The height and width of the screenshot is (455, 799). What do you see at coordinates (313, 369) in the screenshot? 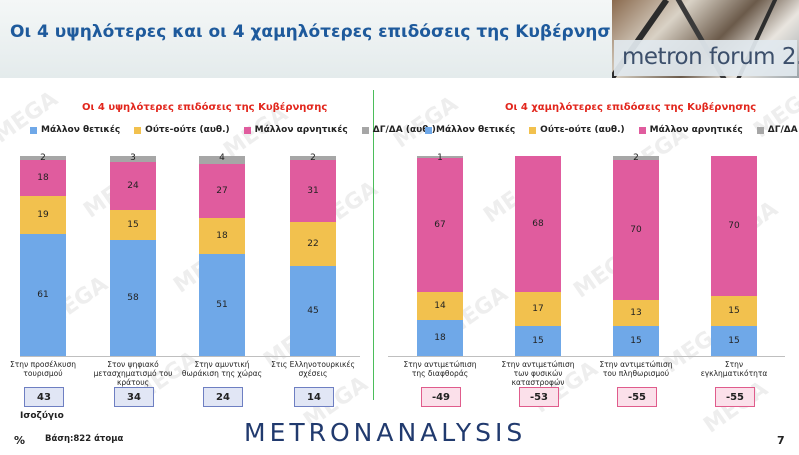
I see `category-label: Στις Ελληνοτουρκικές σχέσεις` at bounding box center [313, 369].